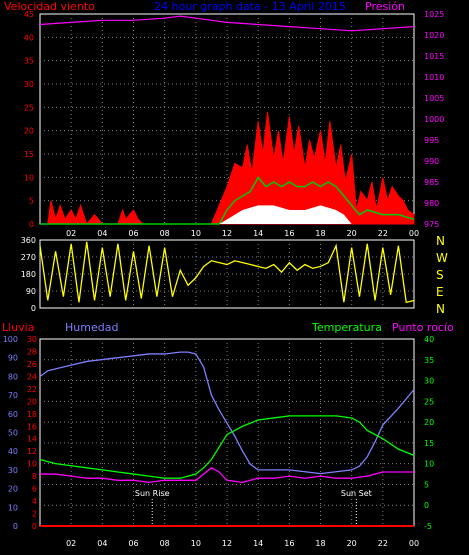 Image resolution: width=469 pixels, height=555 pixels. What do you see at coordinates (34, 514) in the screenshot?
I see `tick-label: 2` at bounding box center [34, 514].